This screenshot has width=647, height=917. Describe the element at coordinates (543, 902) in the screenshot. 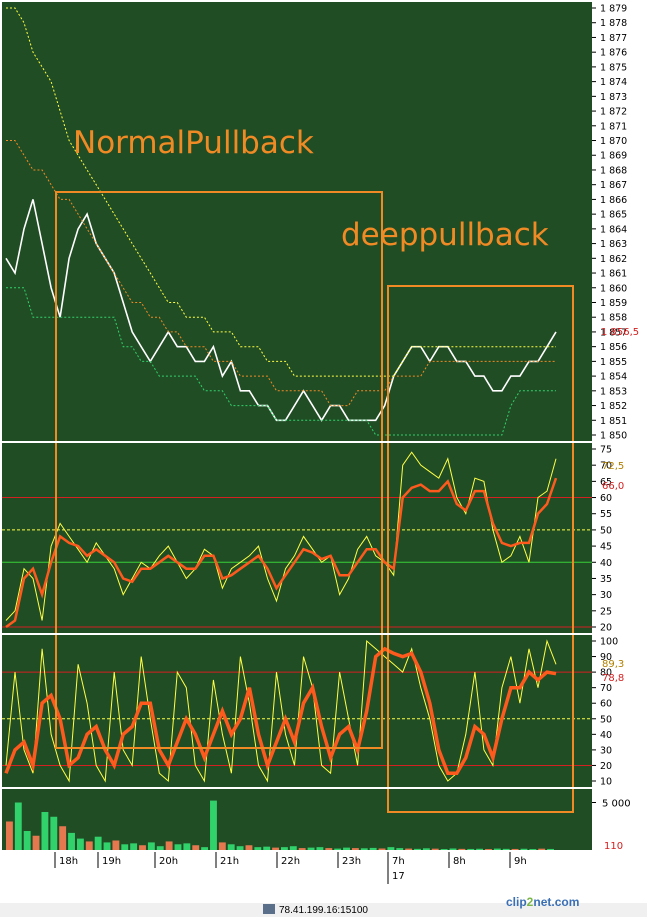

I see `watermark-logo: clip2net.com` at that location.